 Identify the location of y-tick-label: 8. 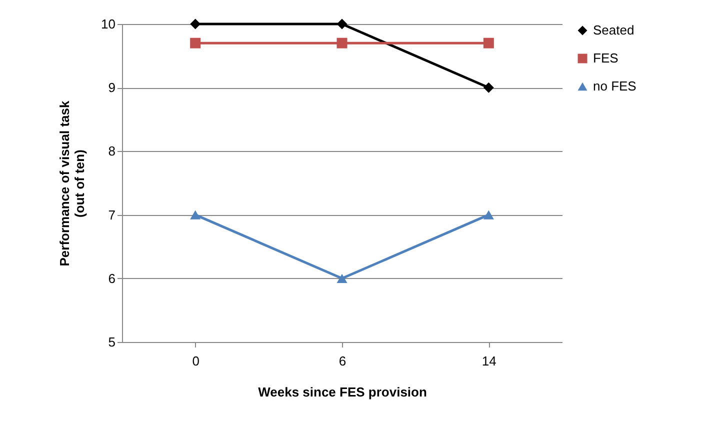
(112, 151).